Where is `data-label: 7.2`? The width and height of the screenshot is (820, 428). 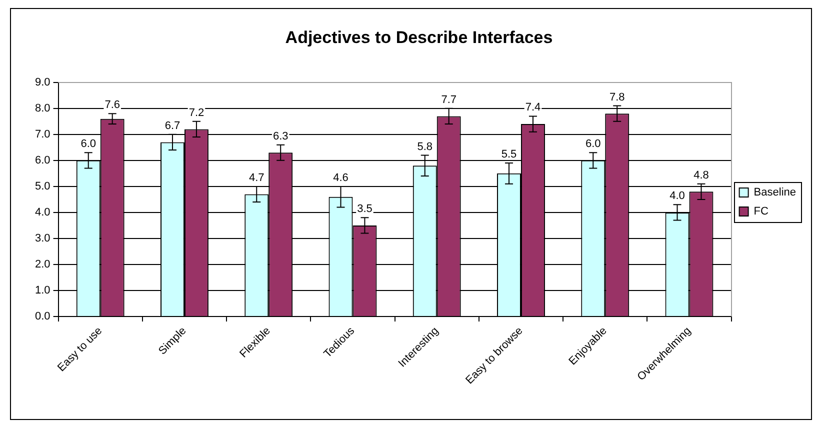
data-label: 7.2 is located at coordinates (196, 112).